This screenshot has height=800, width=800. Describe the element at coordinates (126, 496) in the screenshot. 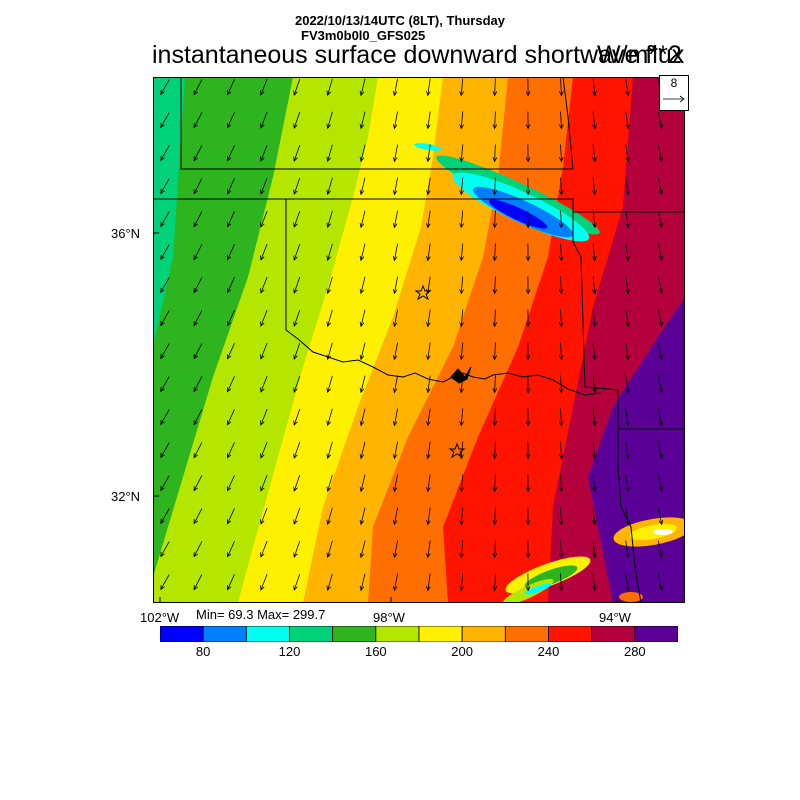

I see `lat-label-32n: 32°N` at that location.